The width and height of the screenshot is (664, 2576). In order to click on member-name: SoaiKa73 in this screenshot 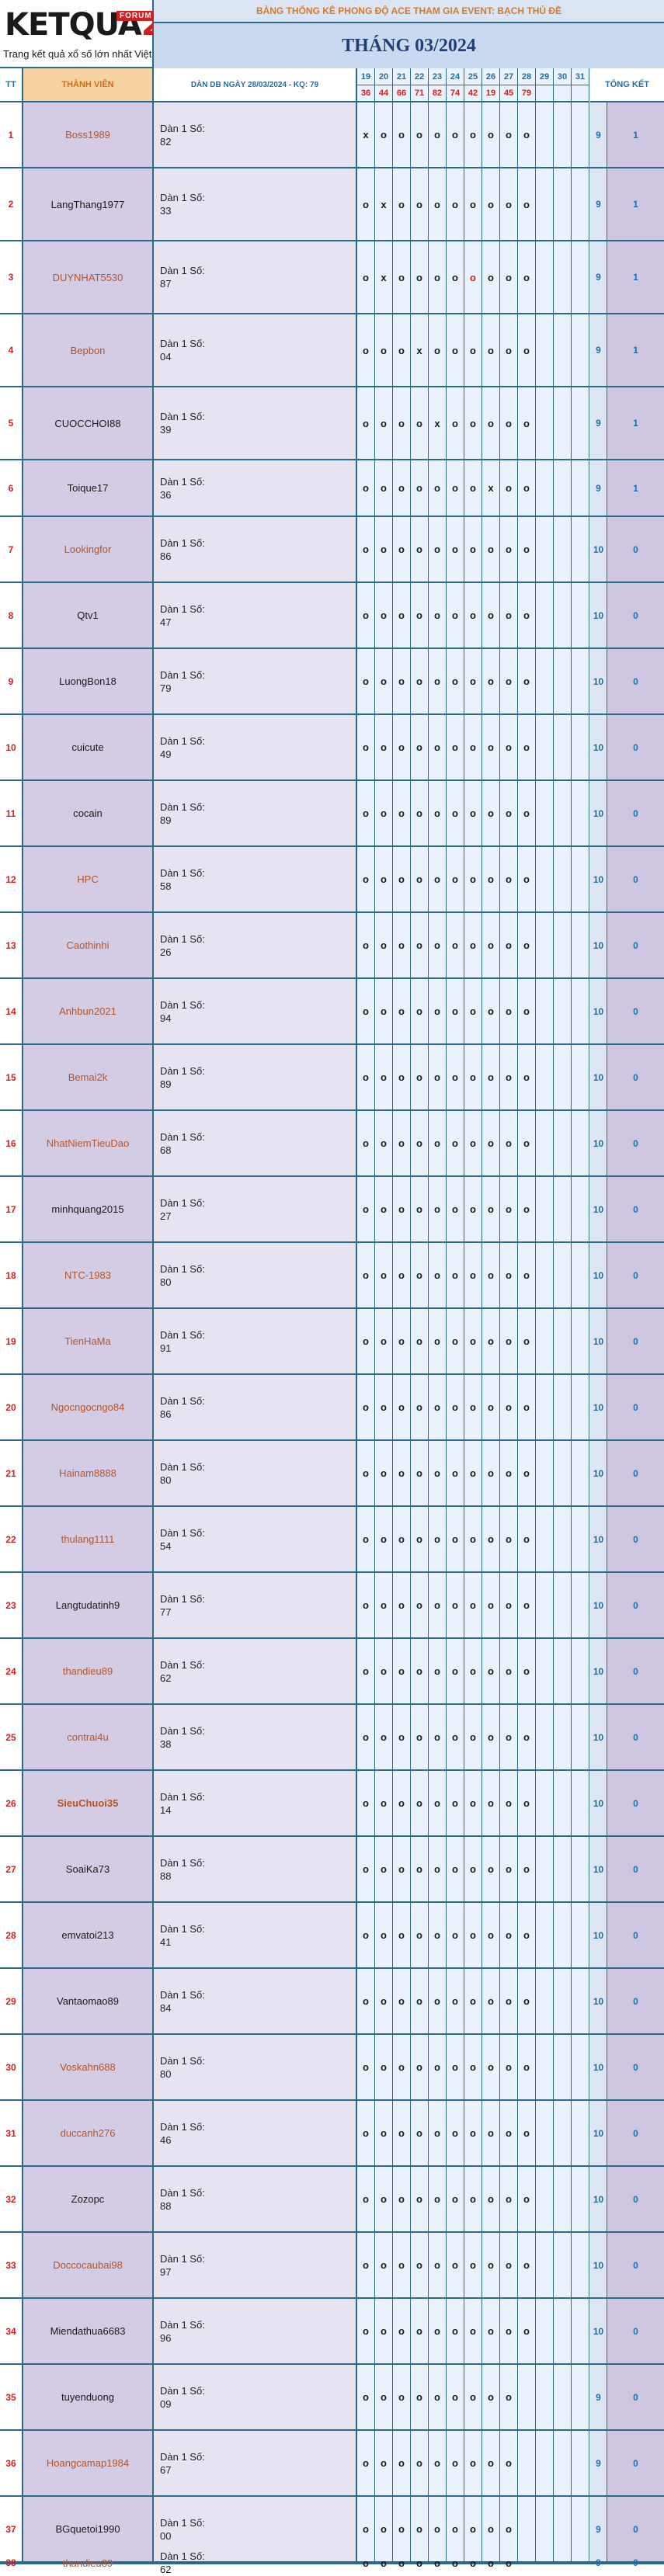, I will do `click(89, 1869)`.